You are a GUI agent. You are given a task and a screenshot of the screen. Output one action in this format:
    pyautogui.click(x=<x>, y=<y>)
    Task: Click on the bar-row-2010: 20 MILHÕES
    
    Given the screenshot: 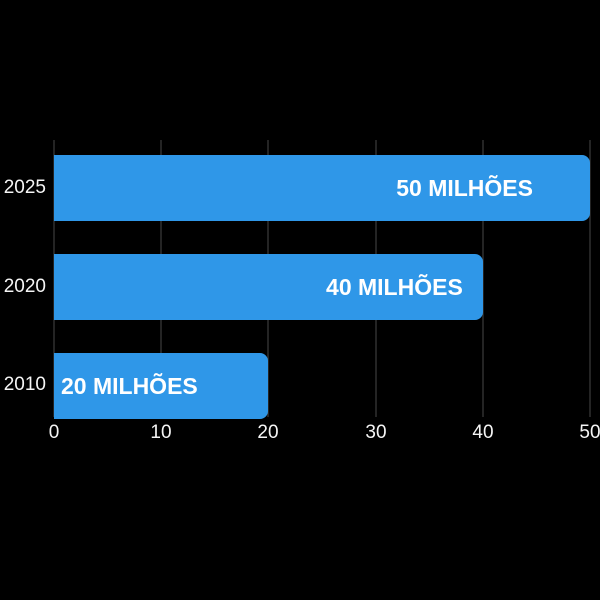 What is the action you would take?
    pyautogui.click(x=322, y=386)
    